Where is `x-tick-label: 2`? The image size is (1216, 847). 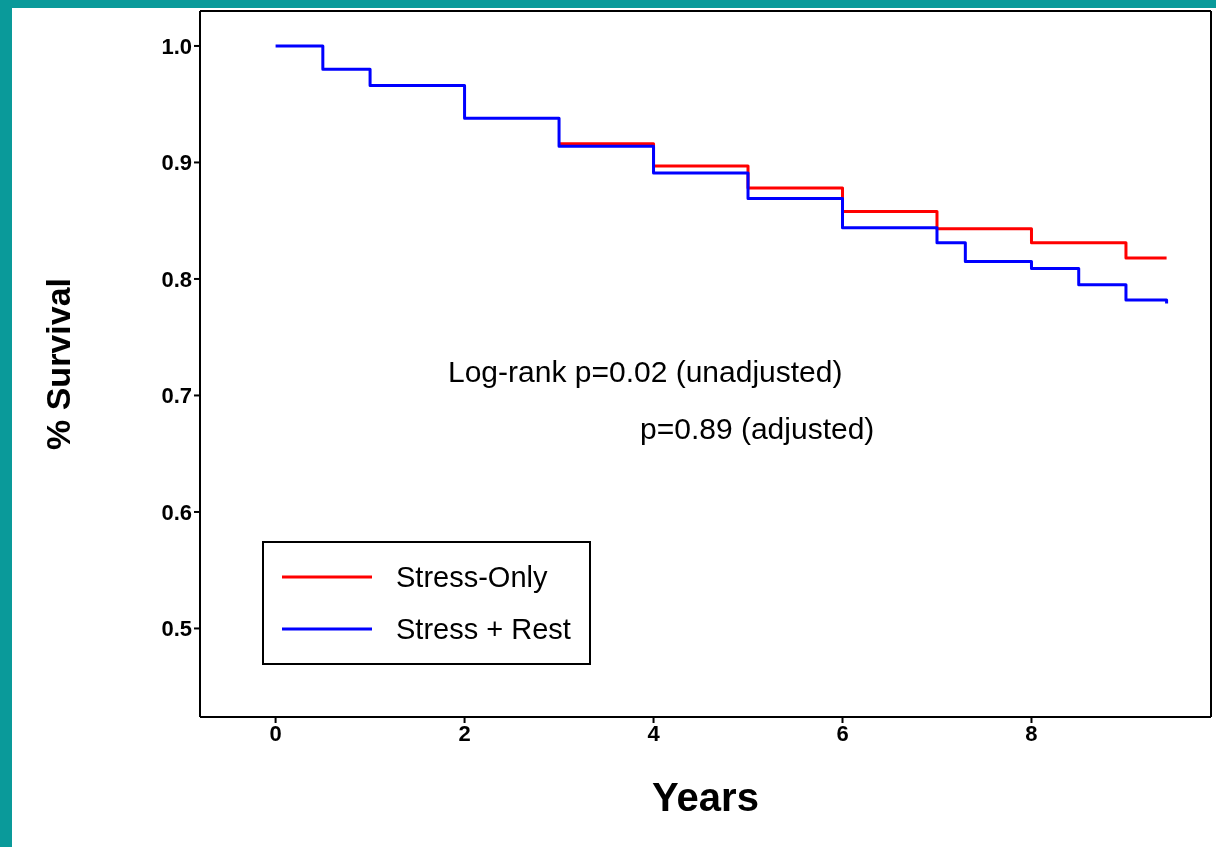
x-tick-label: 2 is located at coordinates (464, 733).